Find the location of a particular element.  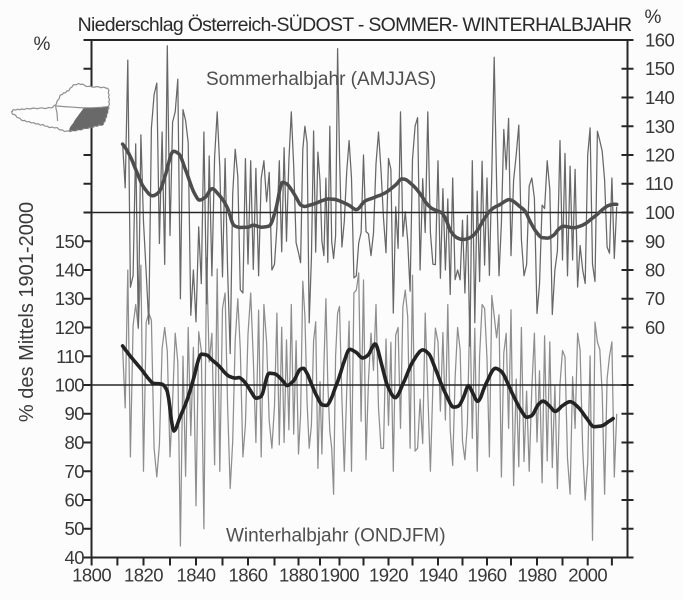

svg-text: 160 is located at coordinates (659, 40).